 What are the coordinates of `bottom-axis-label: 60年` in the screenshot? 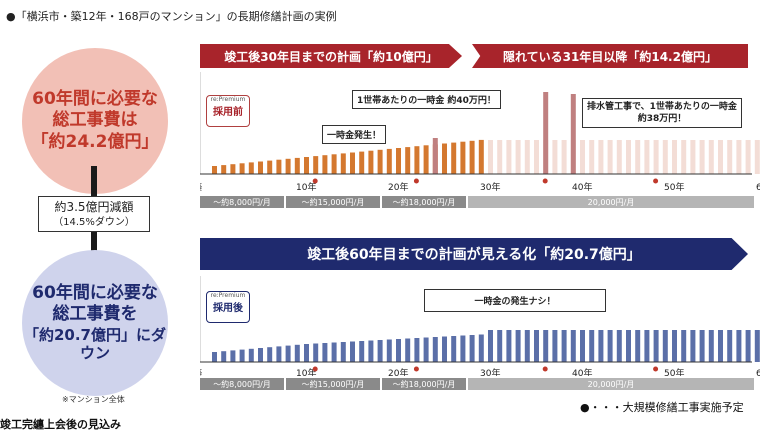 It's located at (758, 371).